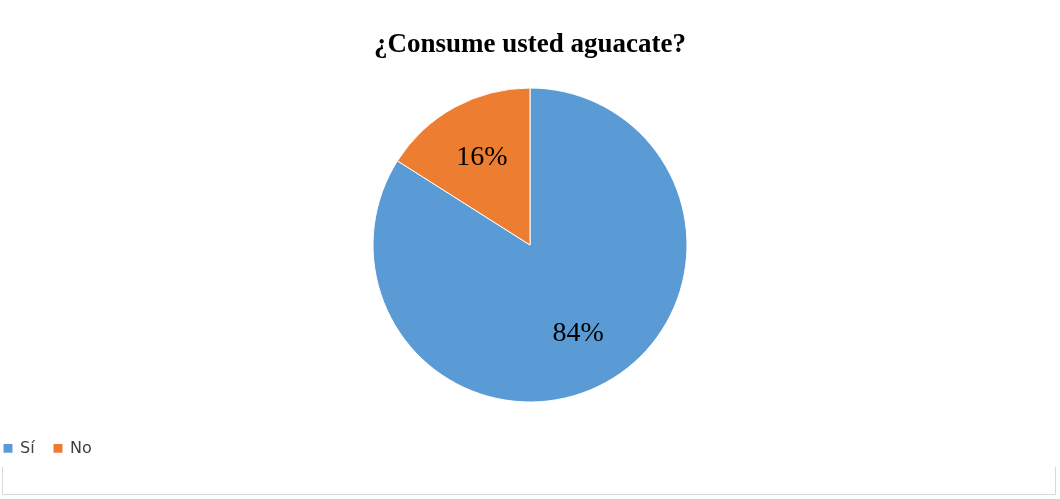 Image resolution: width=1060 pixels, height=499 pixels. I want to click on chart-title: ¿Consume usted aguacate?, so click(530, 43).